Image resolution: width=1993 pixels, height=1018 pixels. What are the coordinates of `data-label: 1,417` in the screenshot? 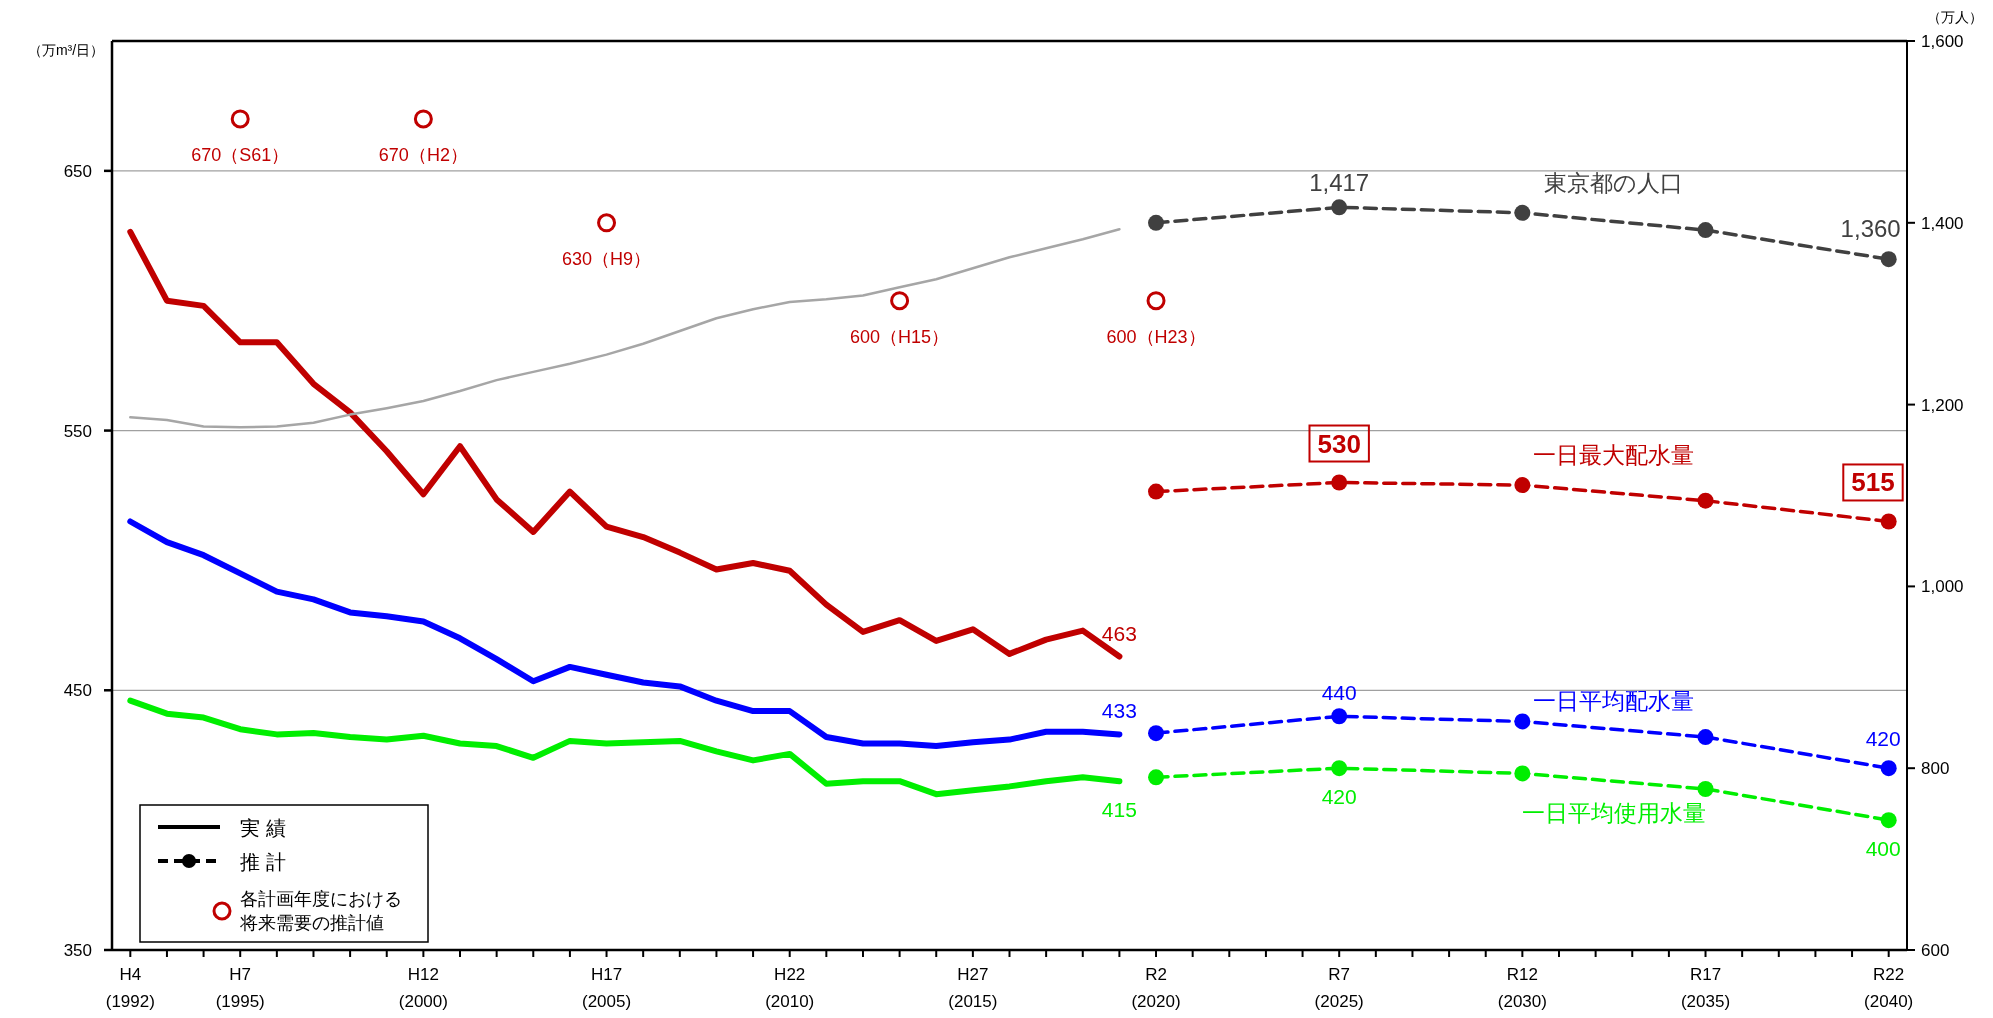 It's located at (1339, 183).